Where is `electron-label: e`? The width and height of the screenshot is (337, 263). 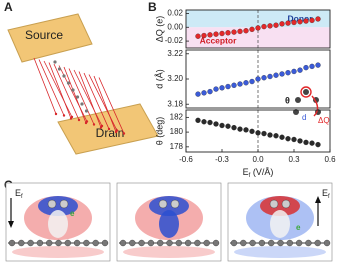 electron-label: e is located at coordinates (298, 227).